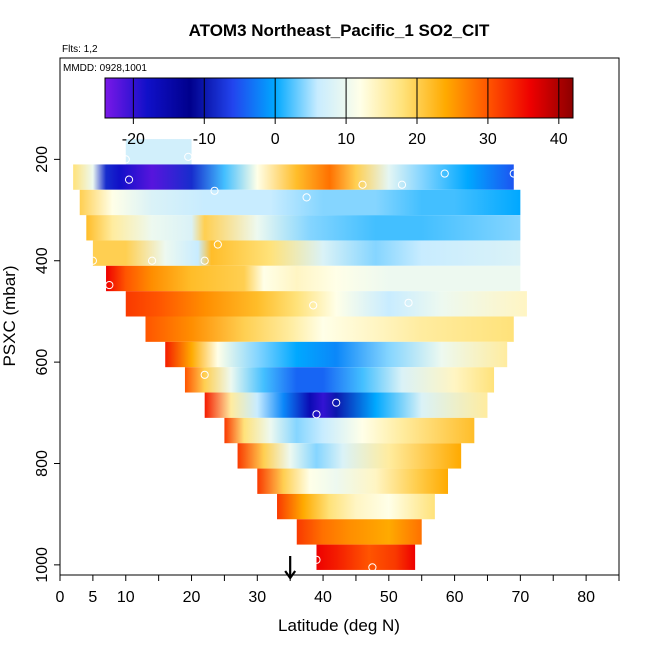  Describe the element at coordinates (488, 139) in the screenshot. I see `colorbar-tick-label: 30` at that location.